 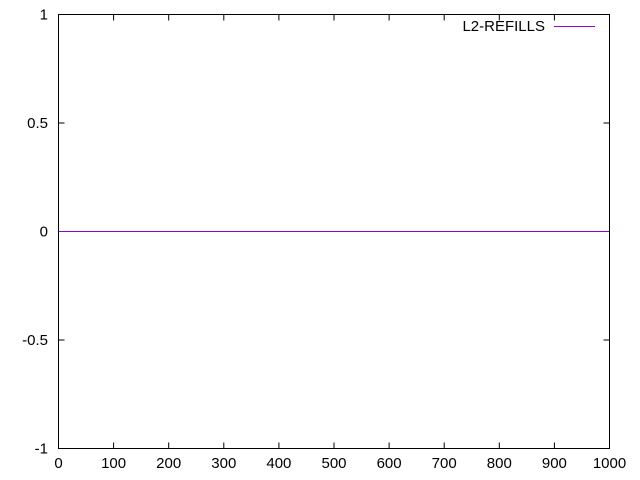 I want to click on y-tick-label: 1, so click(x=44, y=15).